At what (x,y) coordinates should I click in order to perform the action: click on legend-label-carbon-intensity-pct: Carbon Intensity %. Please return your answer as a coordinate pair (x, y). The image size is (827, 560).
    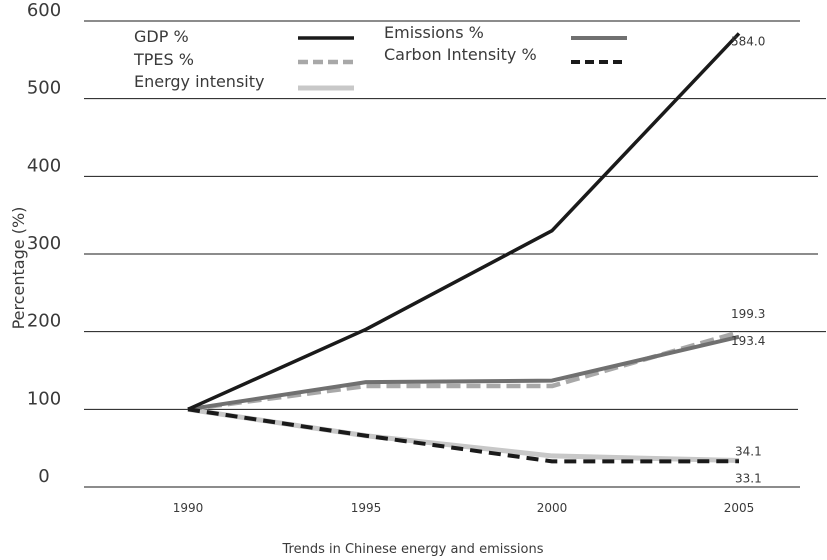
    Looking at the image, I should click on (460, 54).